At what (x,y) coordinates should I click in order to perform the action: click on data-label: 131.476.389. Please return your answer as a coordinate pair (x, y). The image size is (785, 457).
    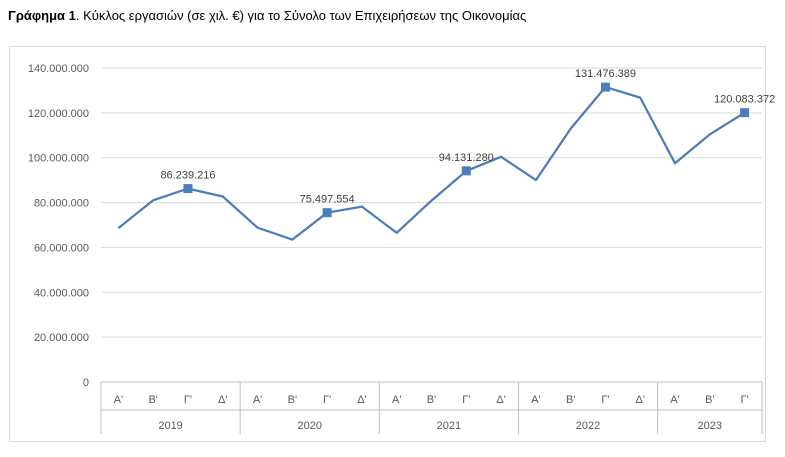
    Looking at the image, I should click on (605, 74).